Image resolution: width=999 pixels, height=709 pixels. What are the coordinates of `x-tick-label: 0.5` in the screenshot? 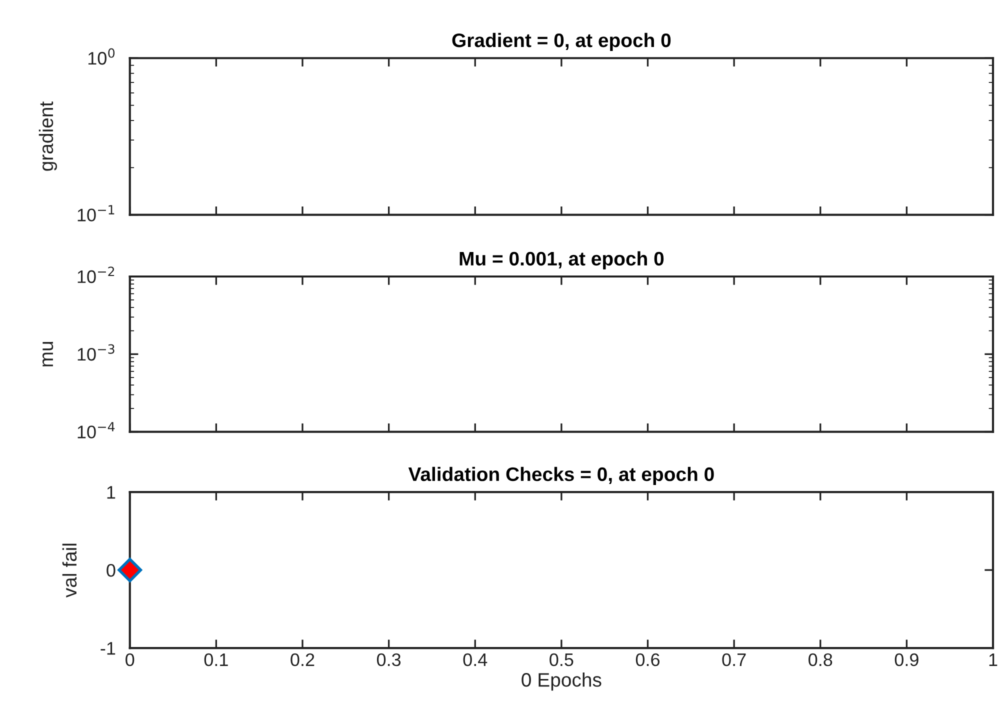 It's located at (562, 659).